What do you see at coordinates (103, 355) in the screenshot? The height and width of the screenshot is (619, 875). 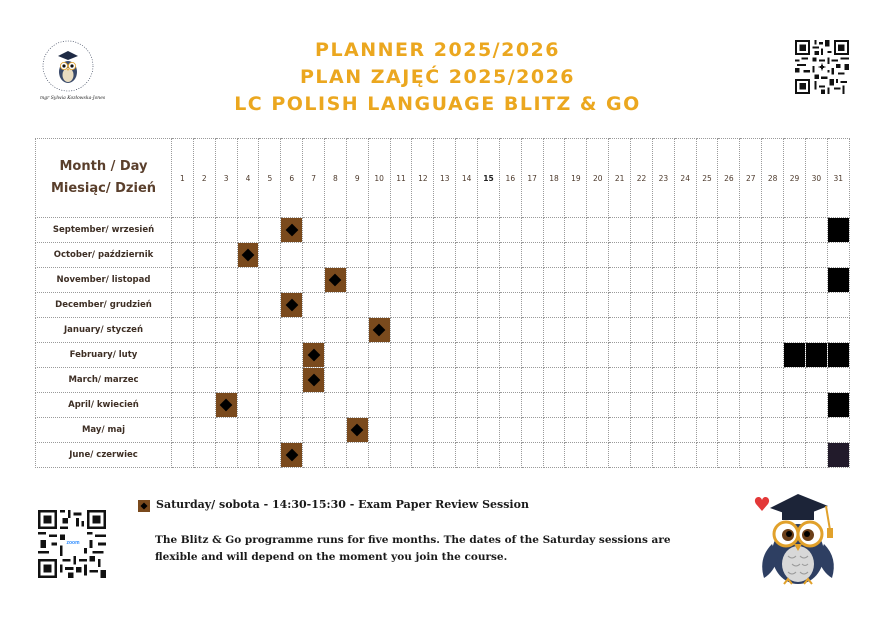 I see `month-label: February/ luty` at bounding box center [103, 355].